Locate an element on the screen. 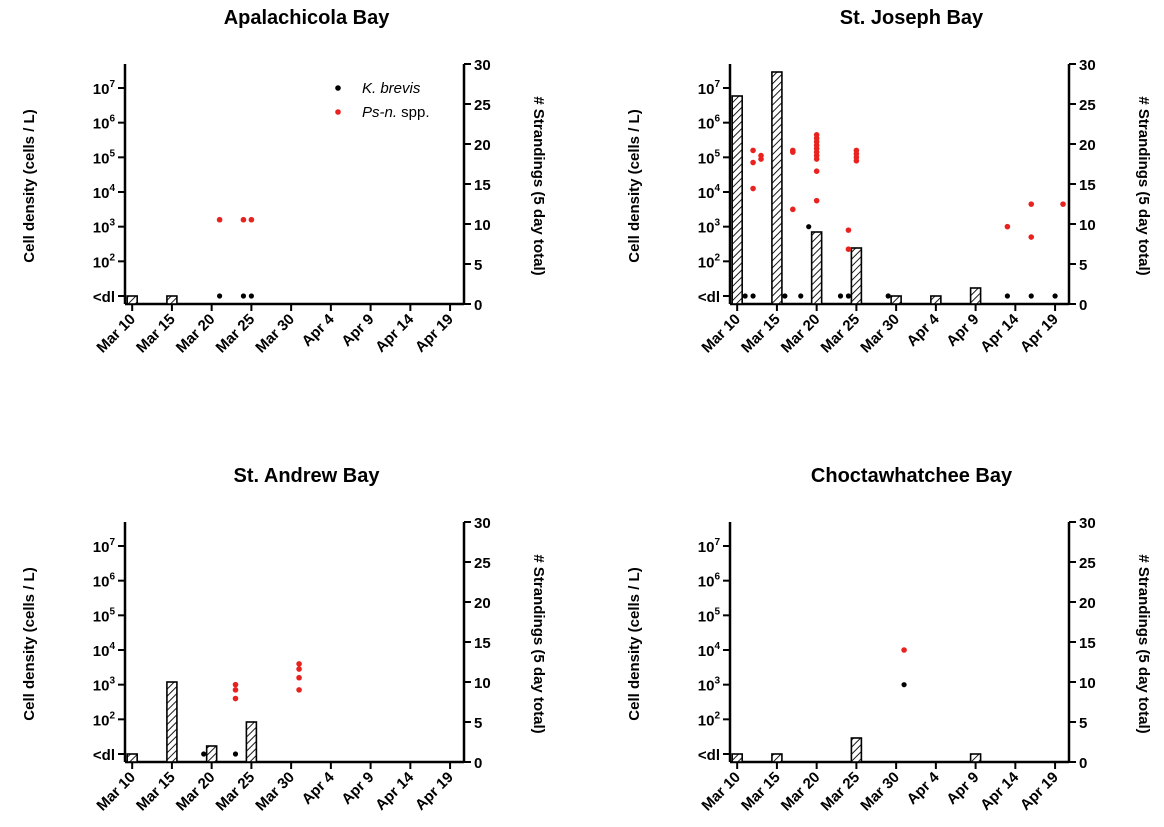 Image resolution: width=1164 pixels, height=827 pixels. y-left-tick-label: 10⁵ is located at coordinates (709, 615).